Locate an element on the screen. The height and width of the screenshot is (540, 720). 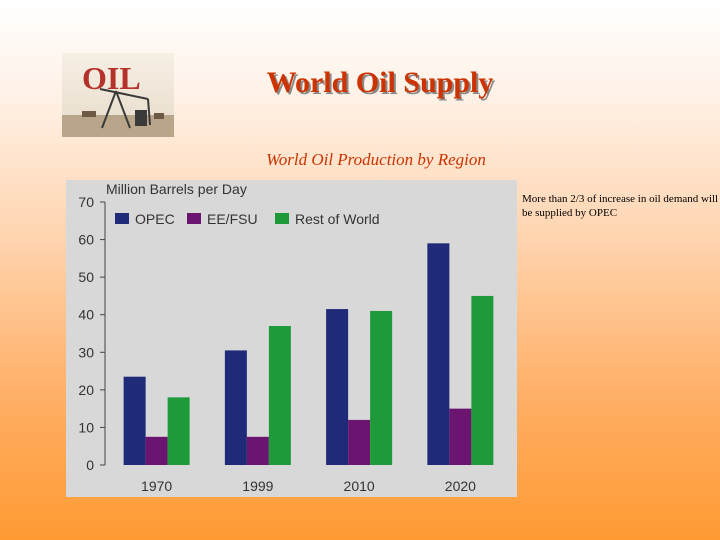
x-category-label: 2010 is located at coordinates (359, 486).